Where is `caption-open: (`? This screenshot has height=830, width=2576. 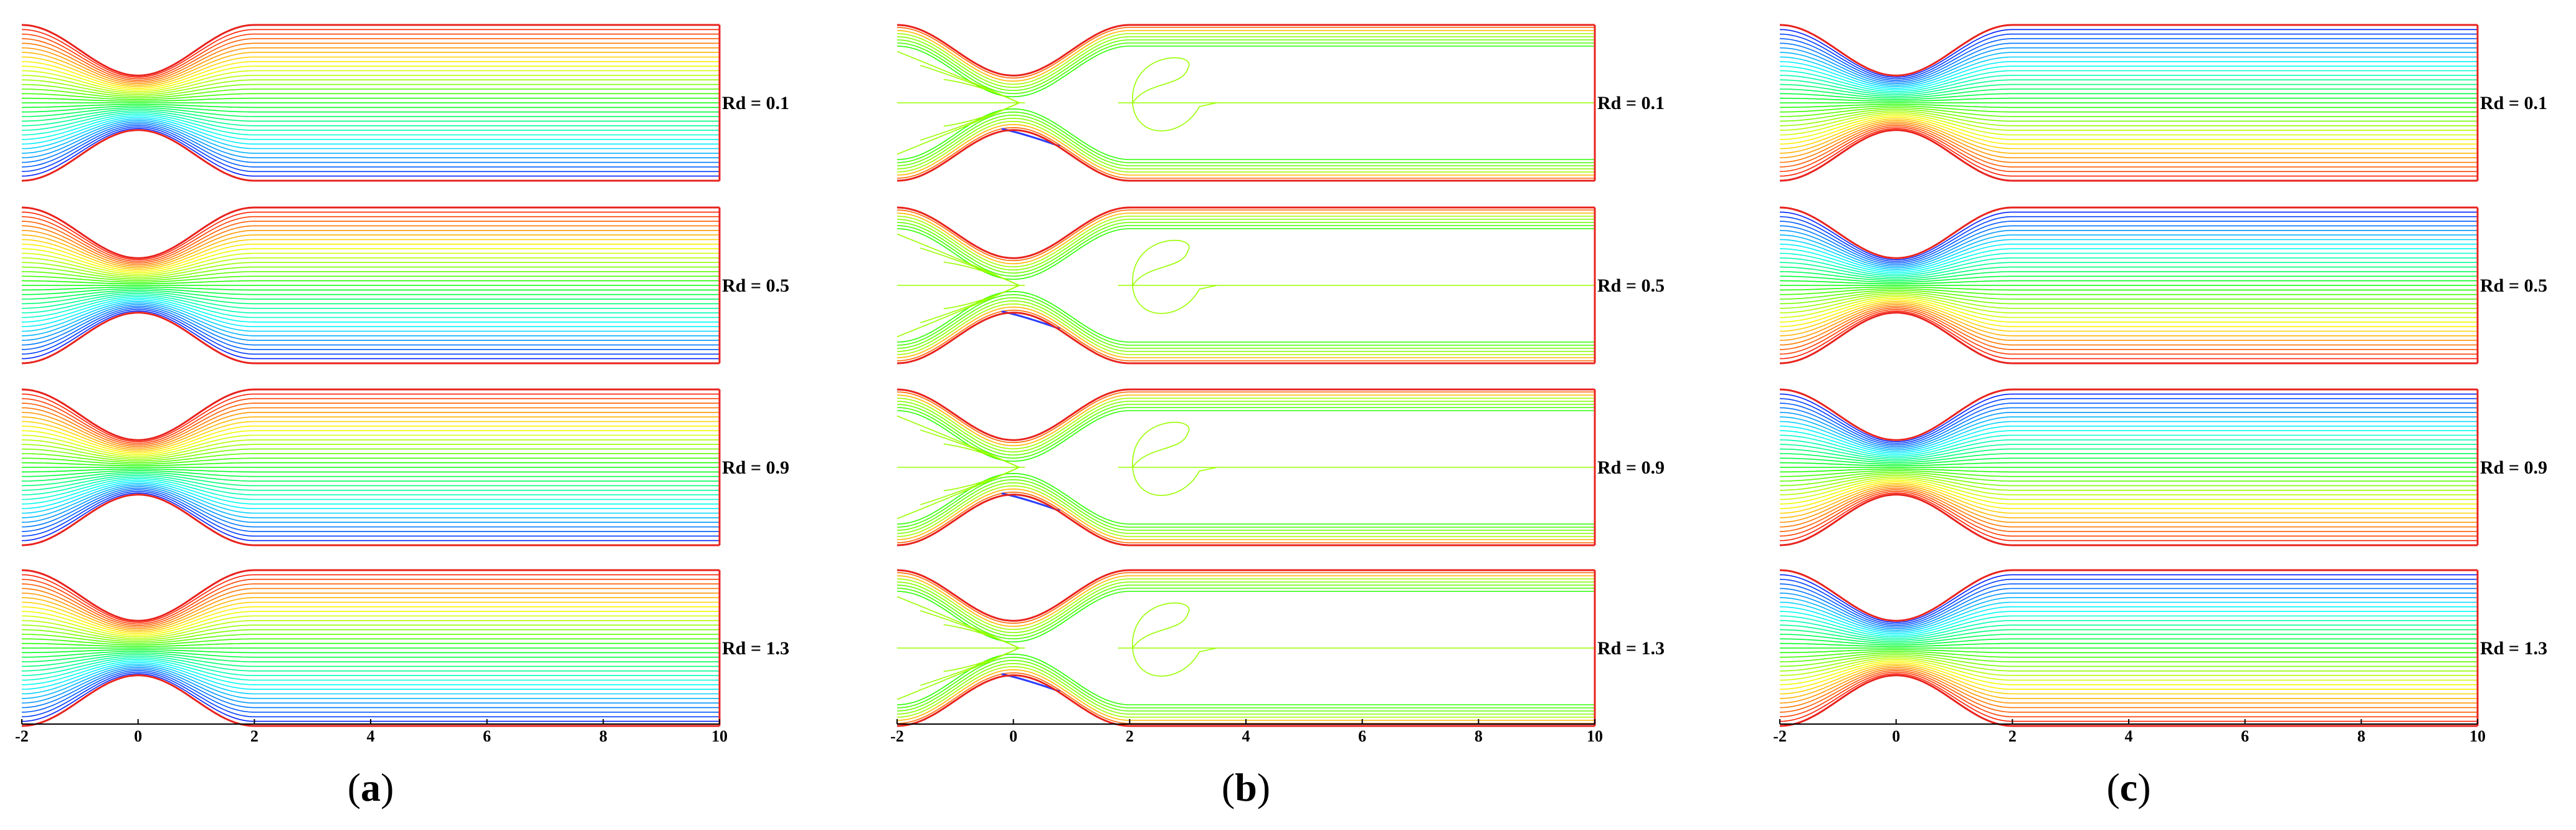
caption-open: ( is located at coordinates (354, 787).